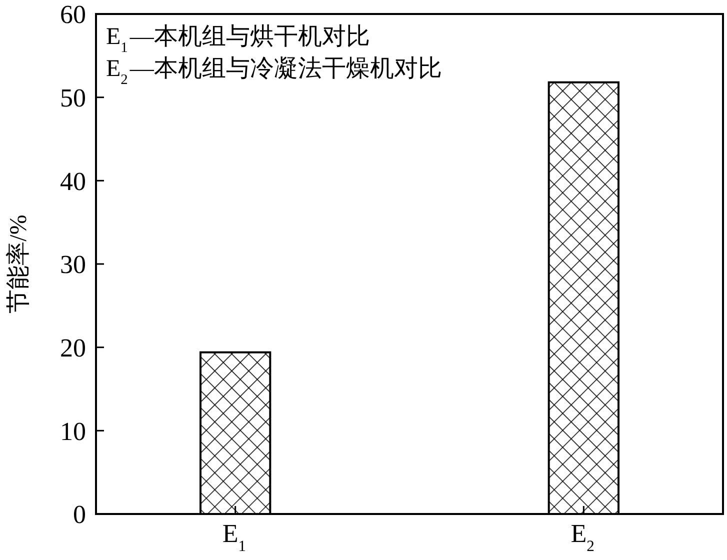 This screenshot has width=727, height=560. Describe the element at coordinates (73, 15) in the screenshot. I see `y-tick-label: 60` at that location.